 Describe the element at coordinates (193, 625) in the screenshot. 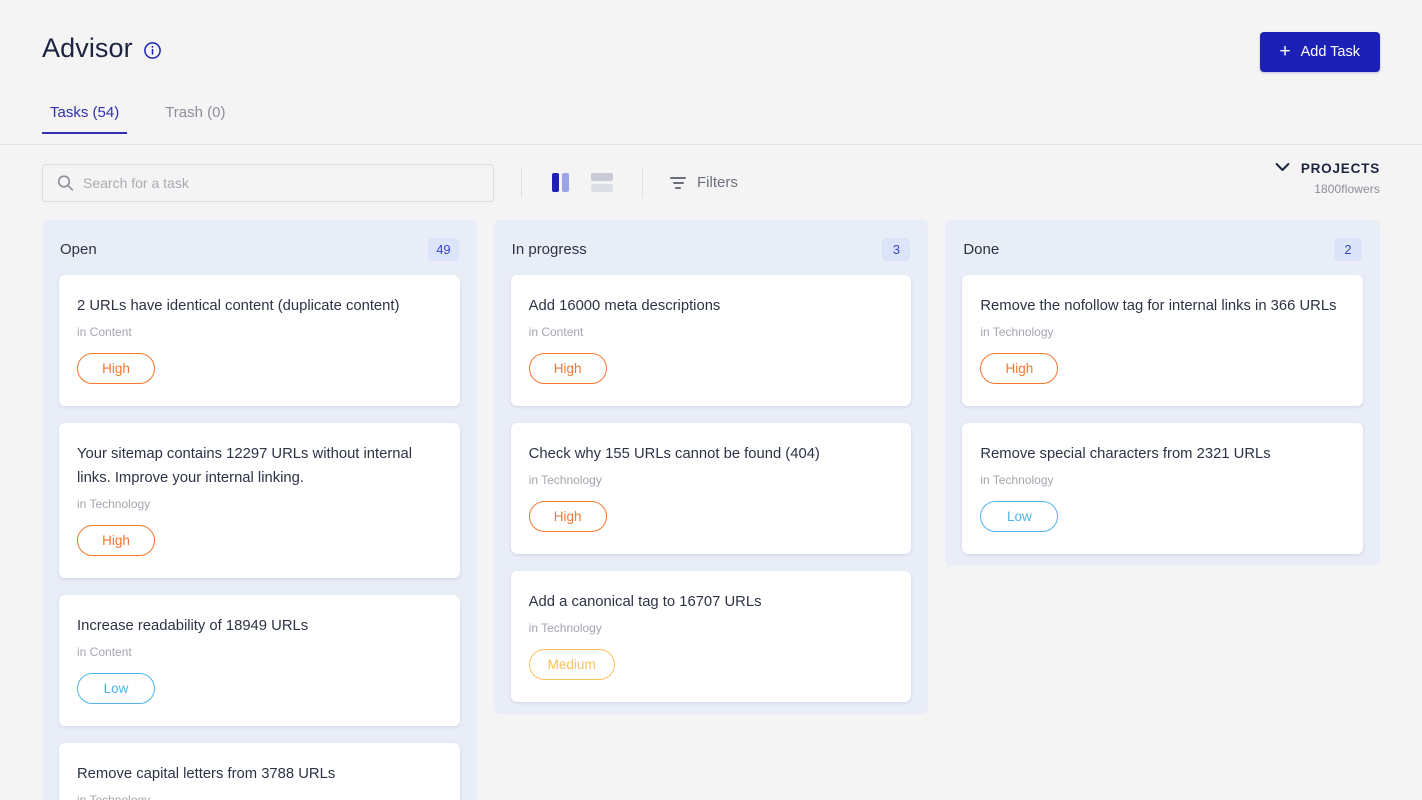

I see `task-title: Increase readability of 18949 URLs` at that location.